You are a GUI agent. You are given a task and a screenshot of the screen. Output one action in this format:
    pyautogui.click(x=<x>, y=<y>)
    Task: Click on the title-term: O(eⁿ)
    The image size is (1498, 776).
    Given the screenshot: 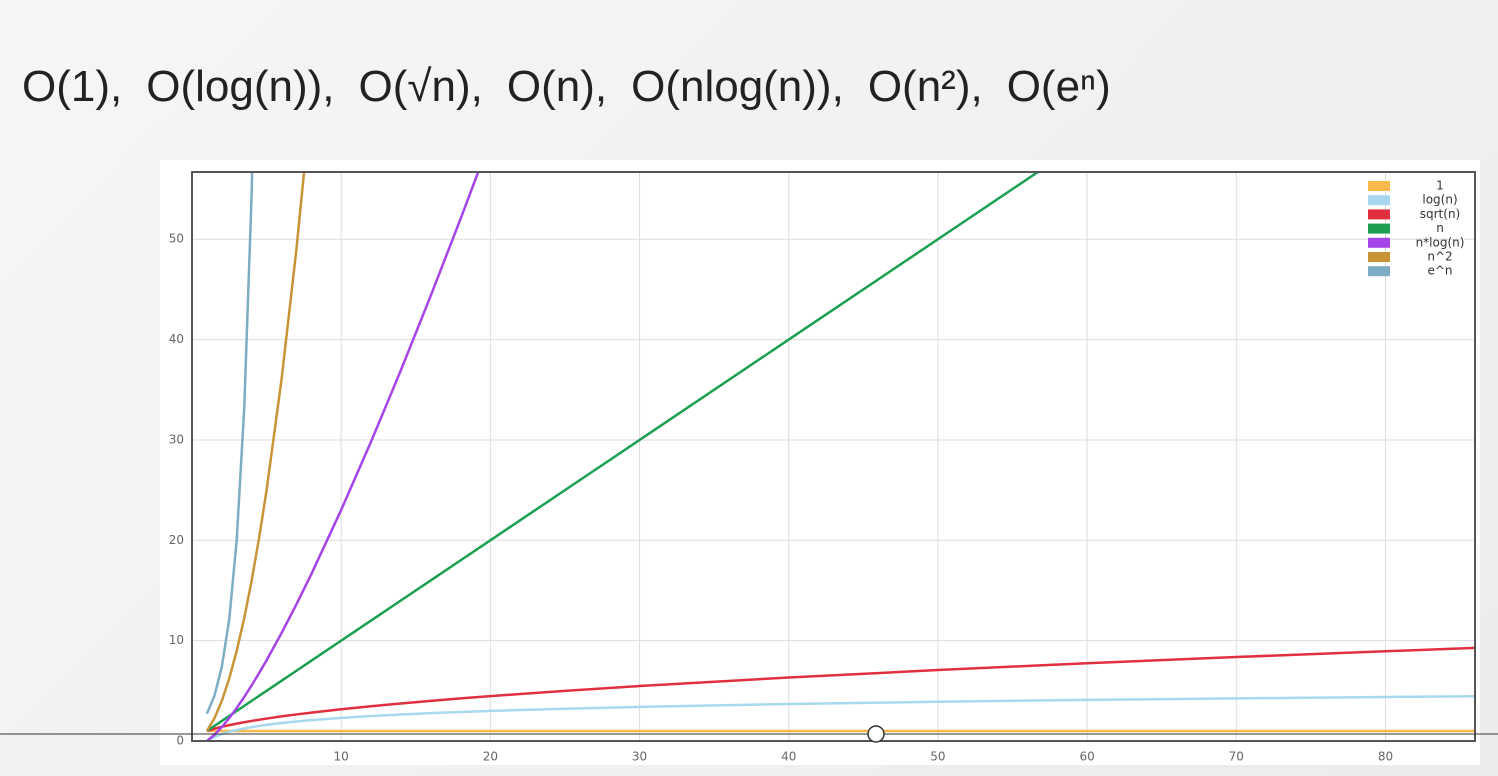 What is the action you would take?
    pyautogui.click(x=1058, y=86)
    